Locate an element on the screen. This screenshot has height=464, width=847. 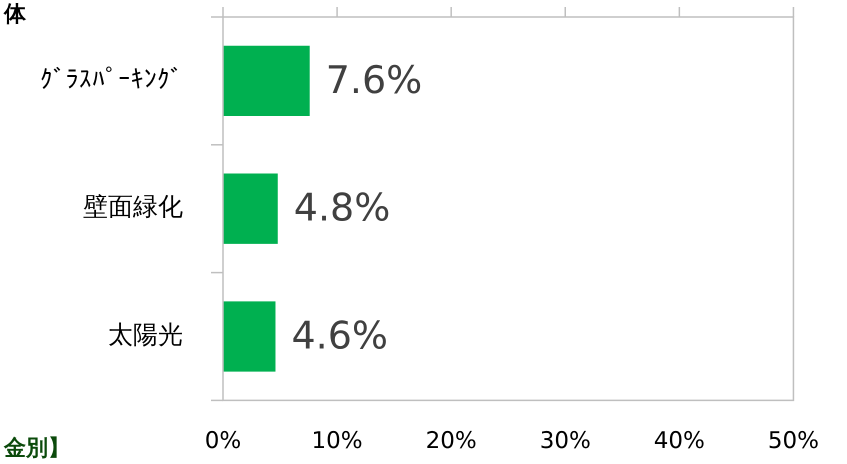
data-label: 7.6% is located at coordinates (374, 80).